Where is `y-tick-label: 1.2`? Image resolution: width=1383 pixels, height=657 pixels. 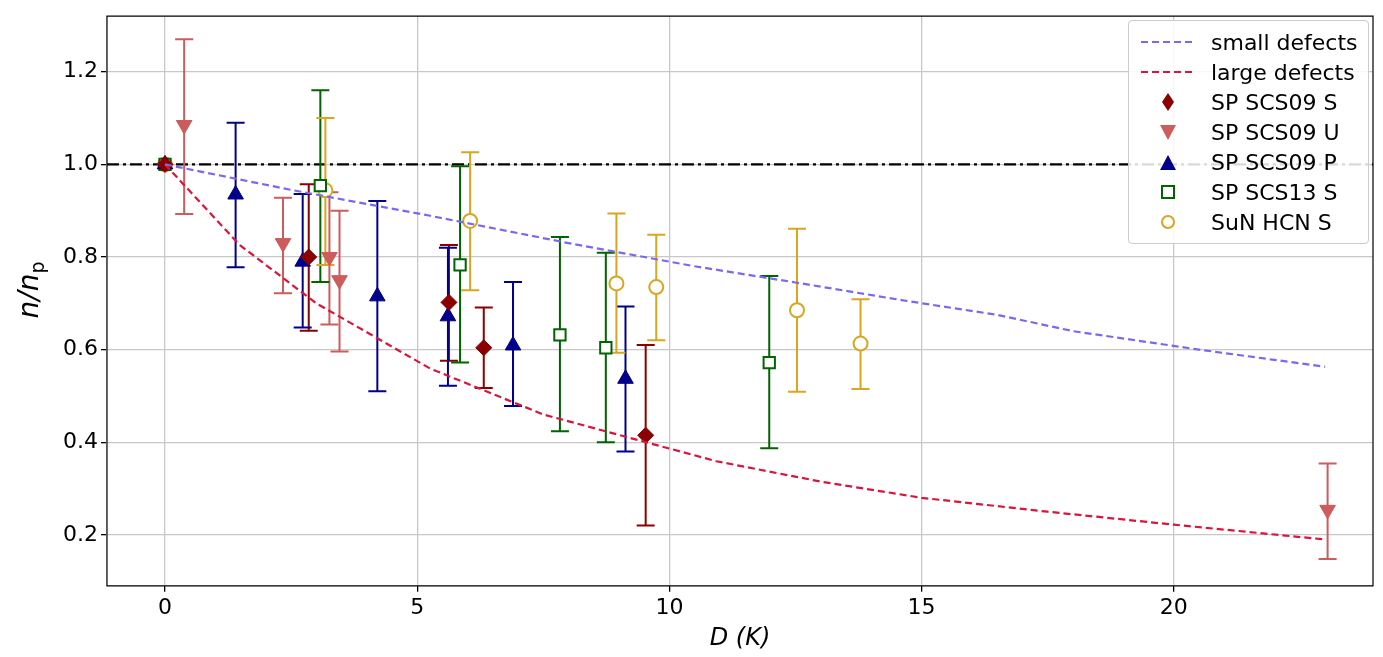
y-tick-label: 1.2 is located at coordinates (80, 70).